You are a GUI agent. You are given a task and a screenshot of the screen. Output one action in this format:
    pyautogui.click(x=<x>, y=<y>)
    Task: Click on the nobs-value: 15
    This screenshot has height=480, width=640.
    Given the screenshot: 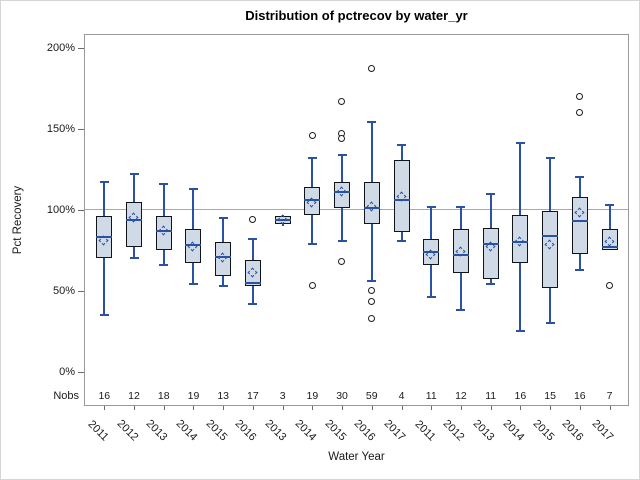 What is the action you would take?
    pyautogui.click(x=550, y=396)
    